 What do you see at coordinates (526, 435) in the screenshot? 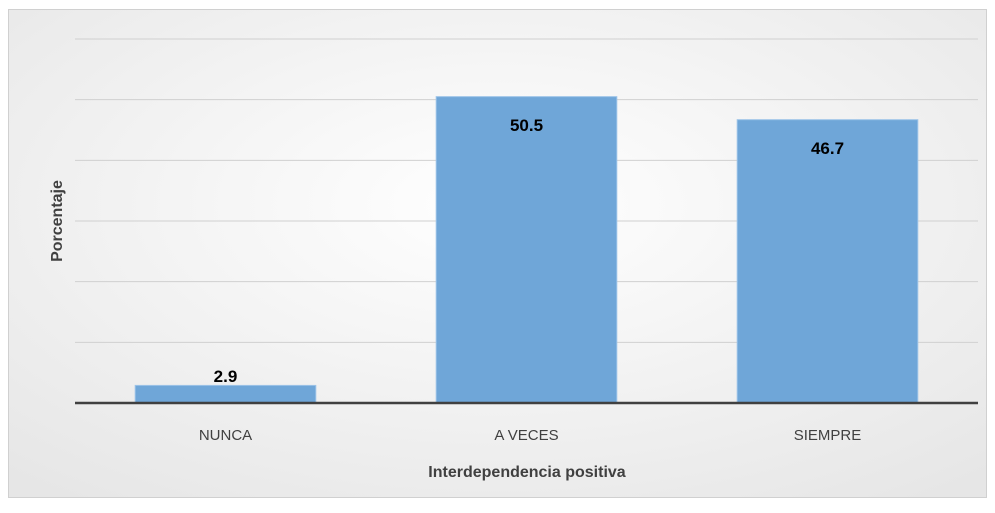
I see `x-tick-label: A VECES` at bounding box center [526, 435].